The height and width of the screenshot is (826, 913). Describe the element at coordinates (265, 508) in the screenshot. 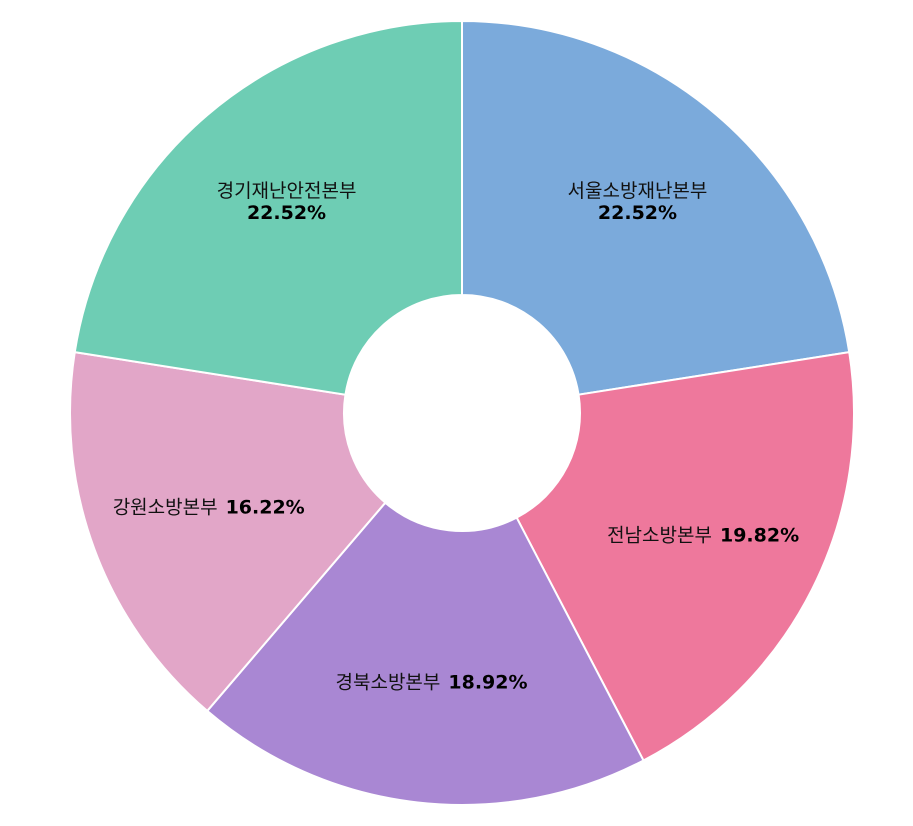

I see `slice-percent-4: 16.22%` at that location.